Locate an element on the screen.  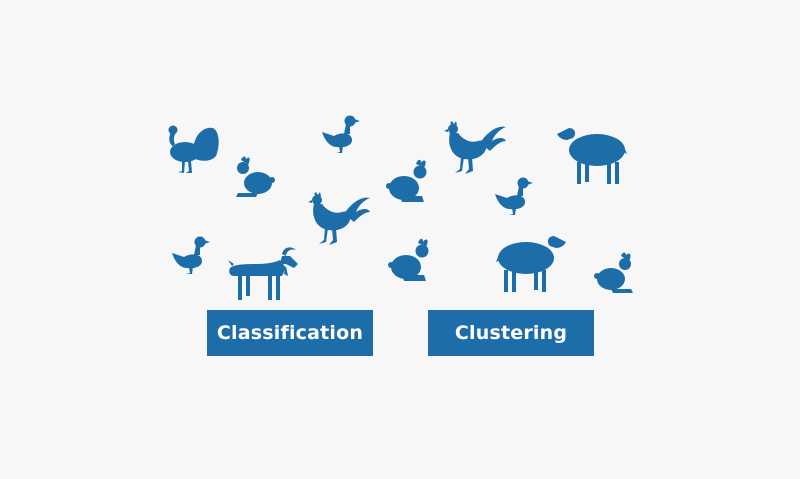
clustering-label-box: Clustering is located at coordinates (511, 333).